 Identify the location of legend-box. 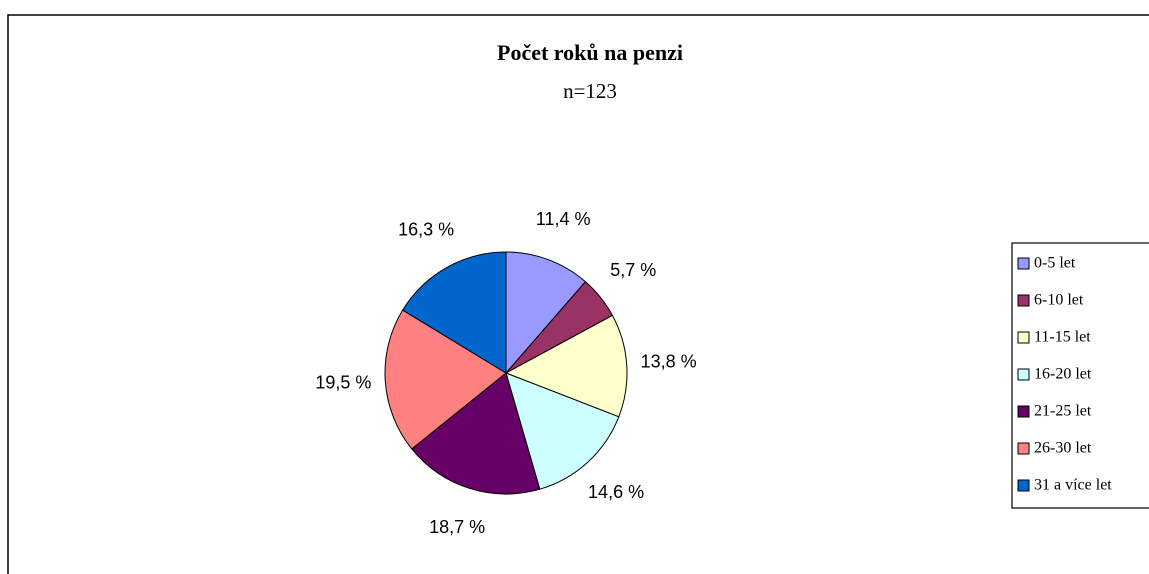
(1080, 375).